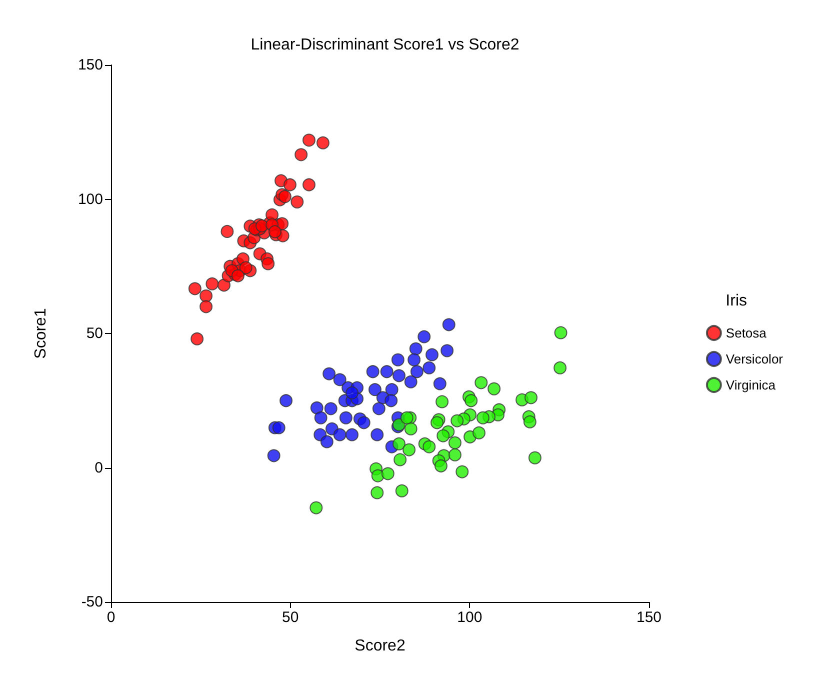 Image resolution: width=828 pixels, height=683 pixels. I want to click on x-tick-label: 0, so click(111, 617).